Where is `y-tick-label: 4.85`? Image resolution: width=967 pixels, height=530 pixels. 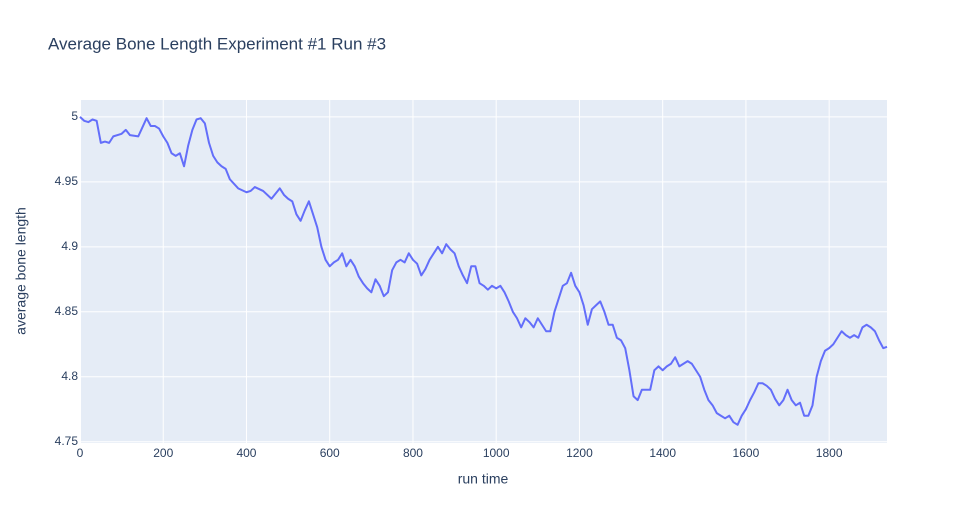 y-tick-label: 4.85 is located at coordinates (67, 311).